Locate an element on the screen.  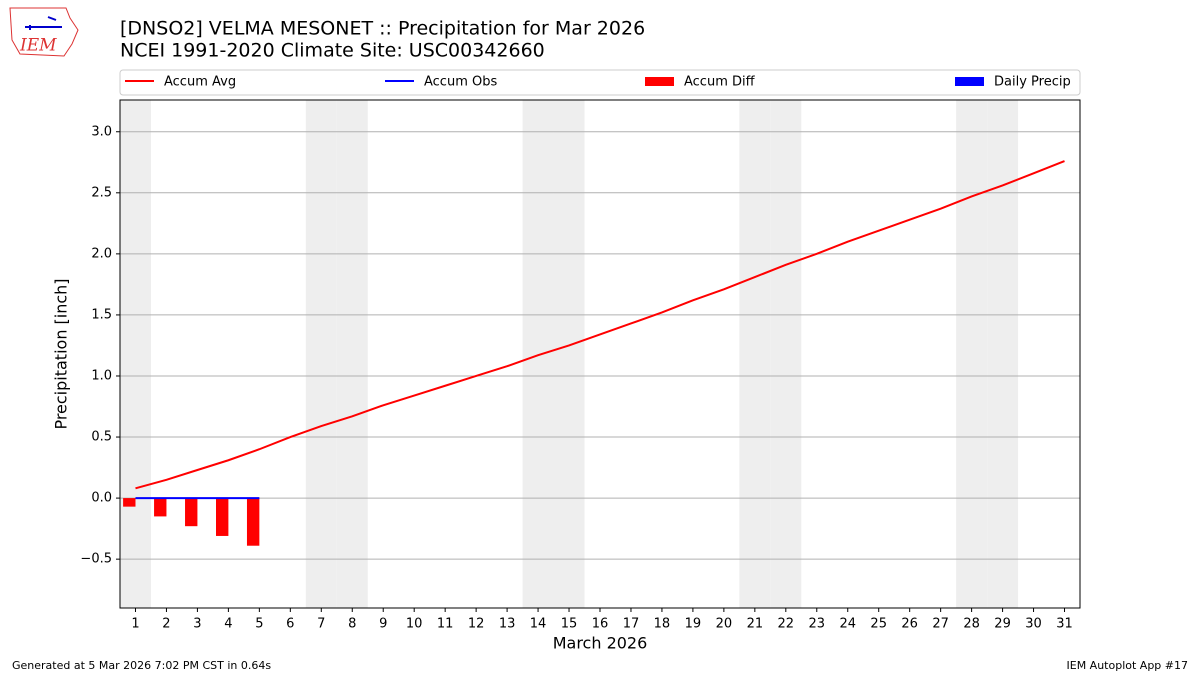
x-tick-label: 20 is located at coordinates (724, 624).